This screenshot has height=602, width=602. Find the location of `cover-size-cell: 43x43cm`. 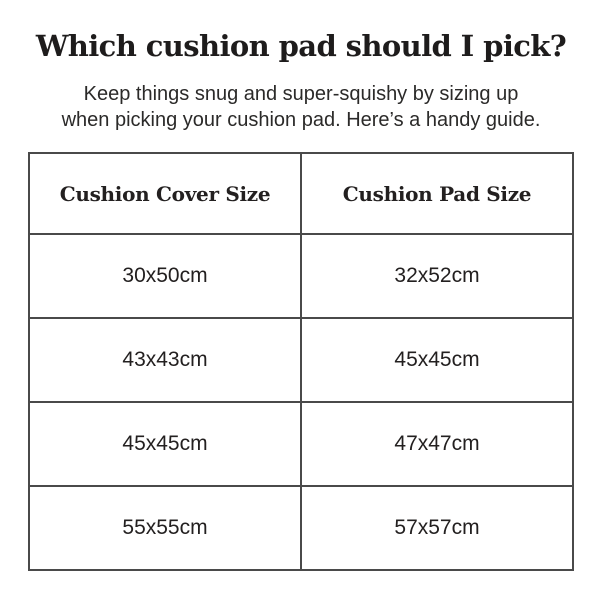

cover-size-cell: 43x43cm is located at coordinates (165, 360).